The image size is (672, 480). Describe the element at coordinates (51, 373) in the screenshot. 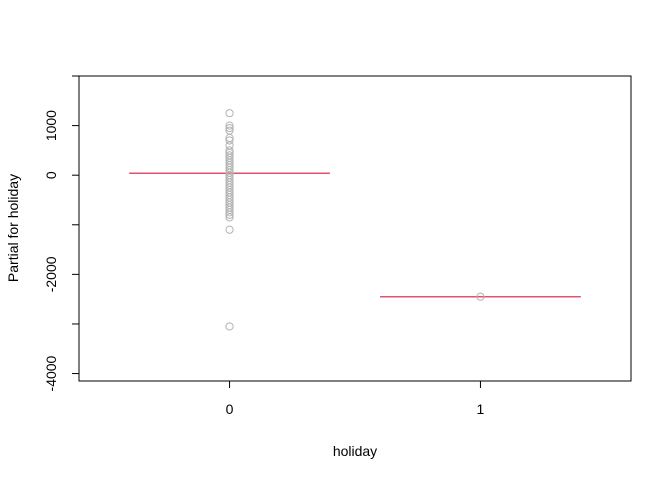

I see `y-tick-label: -4000` at that location.